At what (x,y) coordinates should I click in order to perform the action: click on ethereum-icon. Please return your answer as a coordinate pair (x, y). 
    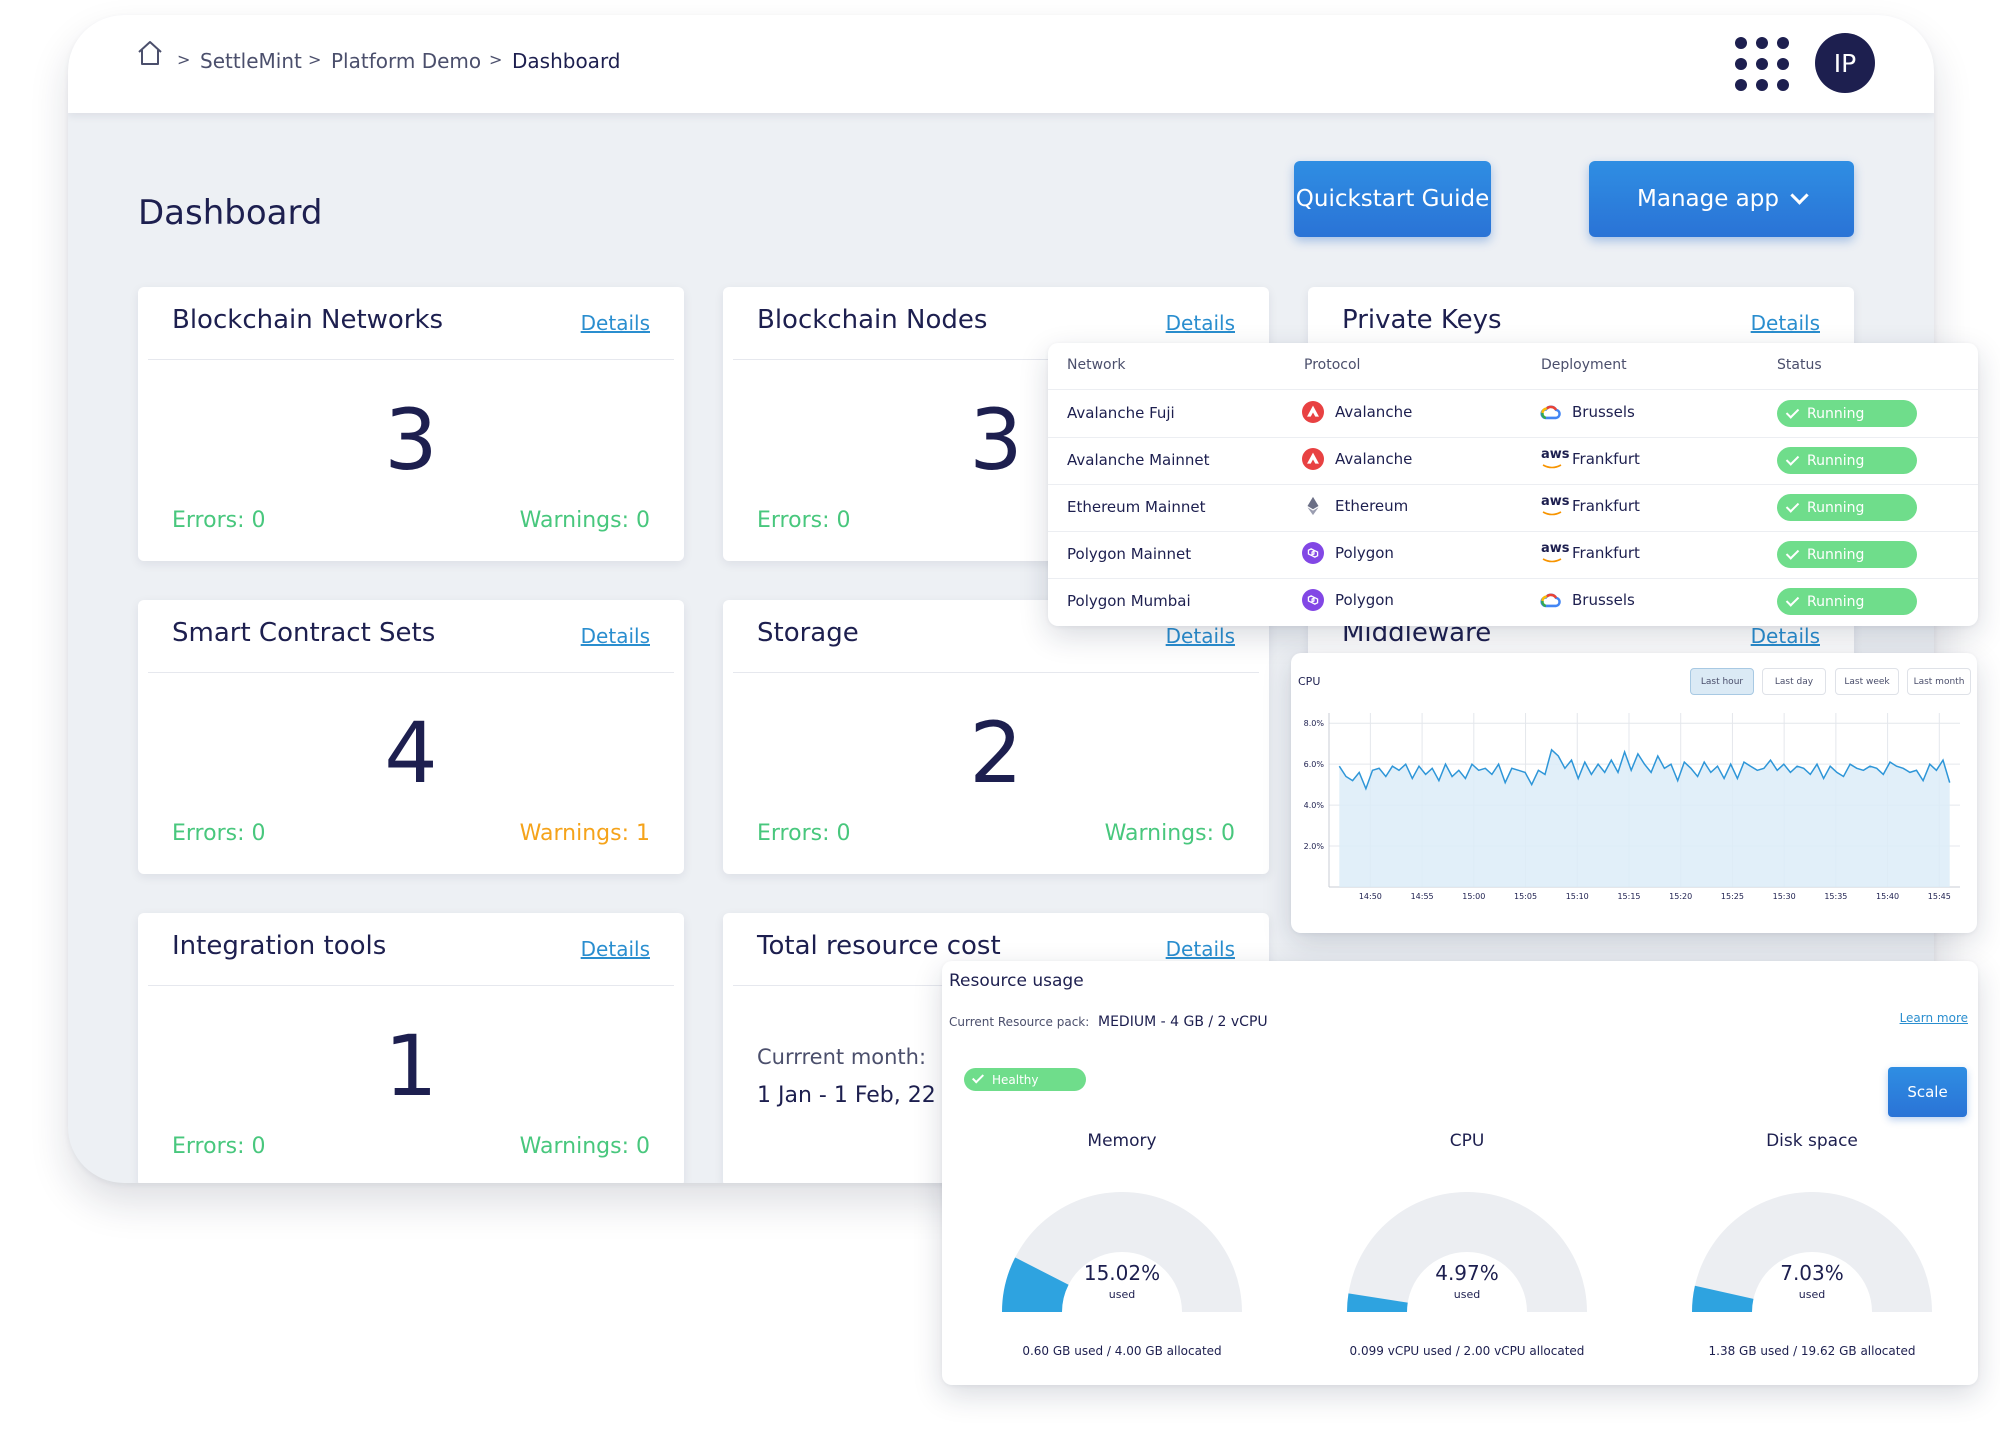
    Looking at the image, I should click on (1313, 506).